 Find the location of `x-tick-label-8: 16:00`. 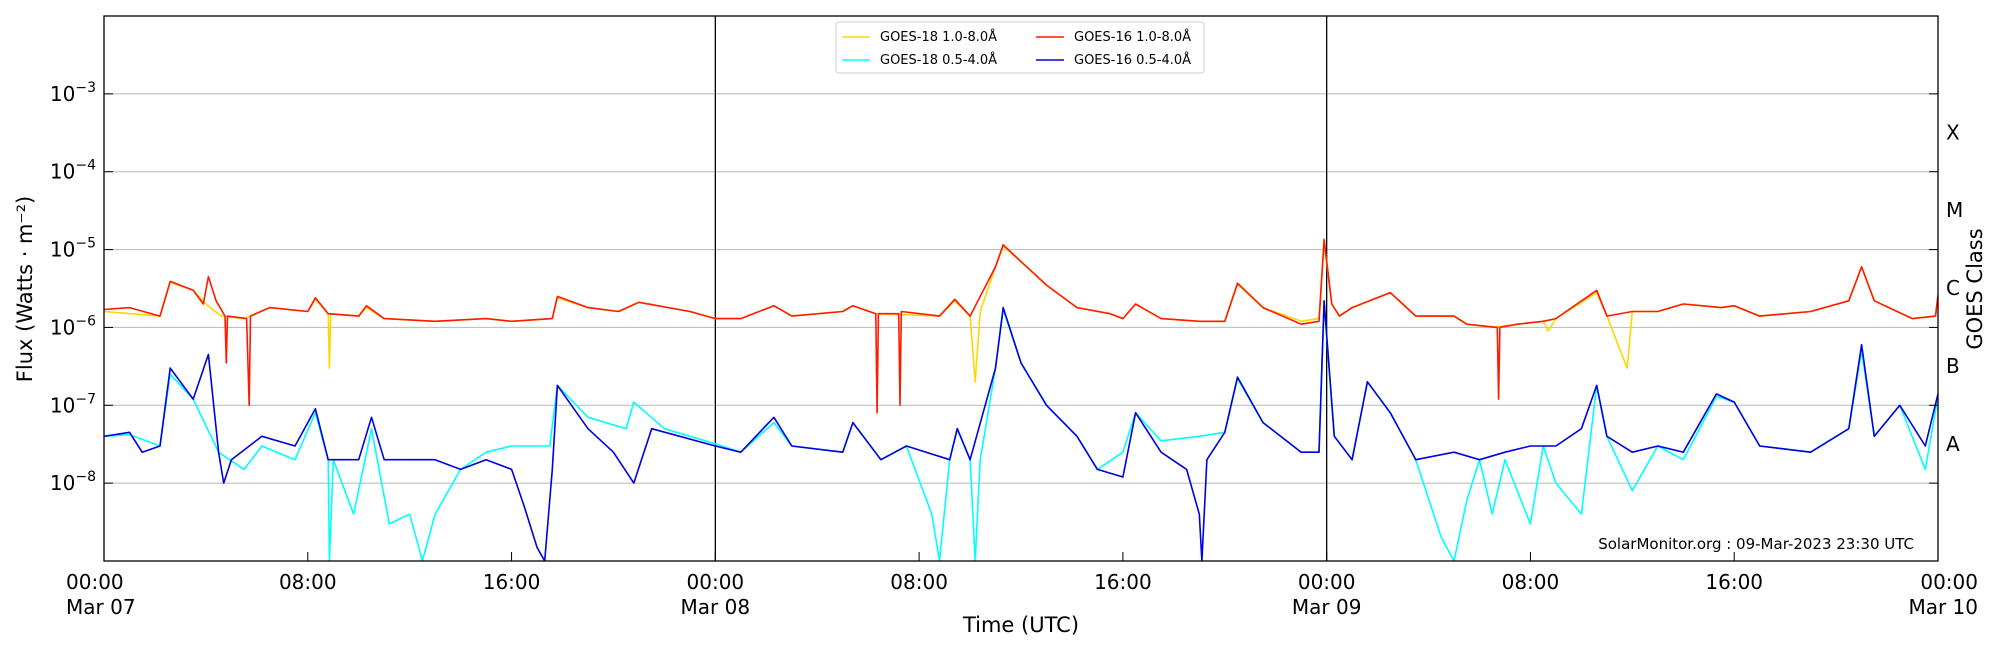

x-tick-label-8: 16:00 is located at coordinates (1734, 582).